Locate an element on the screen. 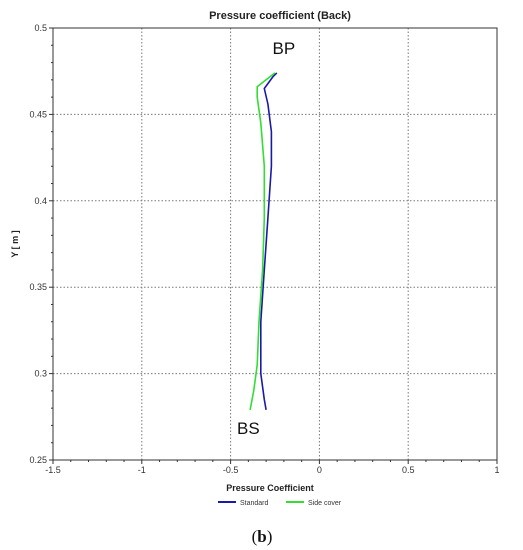 The width and height of the screenshot is (523, 550). y-tick-label: 0.25 is located at coordinates (38, 460).